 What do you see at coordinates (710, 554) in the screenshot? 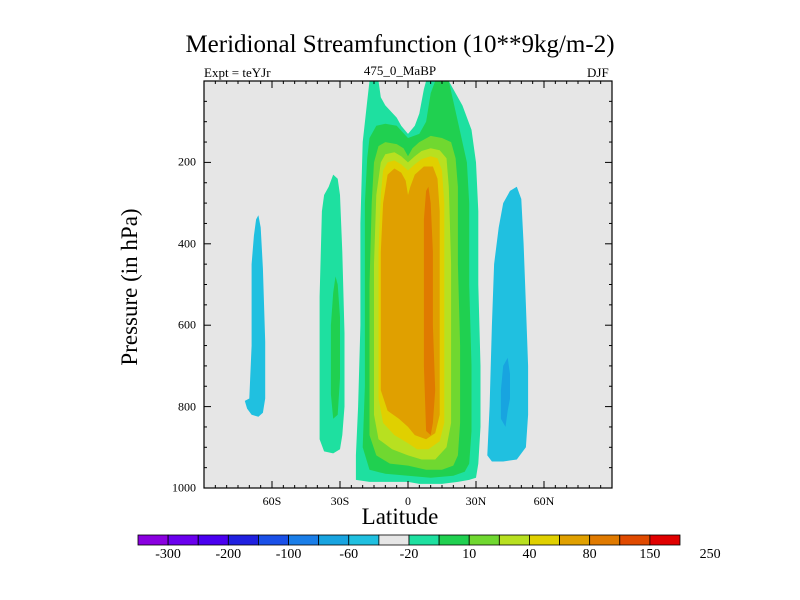
I see `colorbar-label: 250` at bounding box center [710, 554].